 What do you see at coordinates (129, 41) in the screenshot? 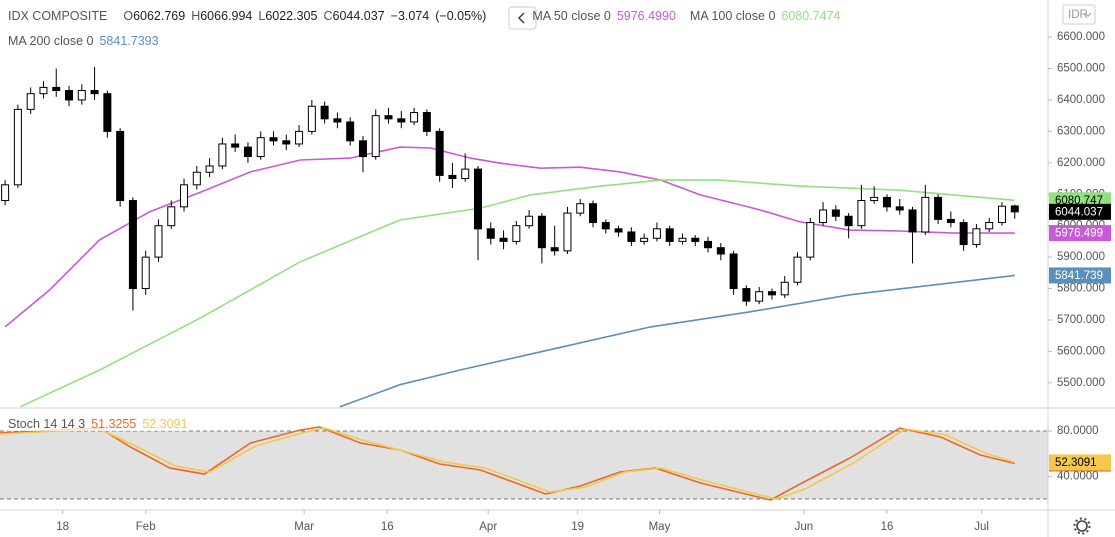
I see `ma-value: 5841.7393` at bounding box center [129, 41].